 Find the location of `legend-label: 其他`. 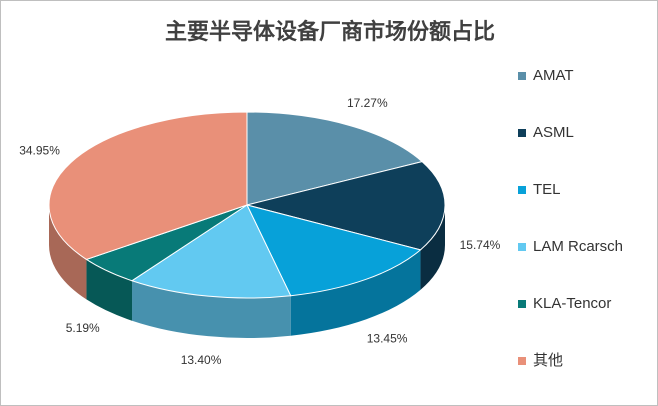

legend-label: 其他 is located at coordinates (548, 360).